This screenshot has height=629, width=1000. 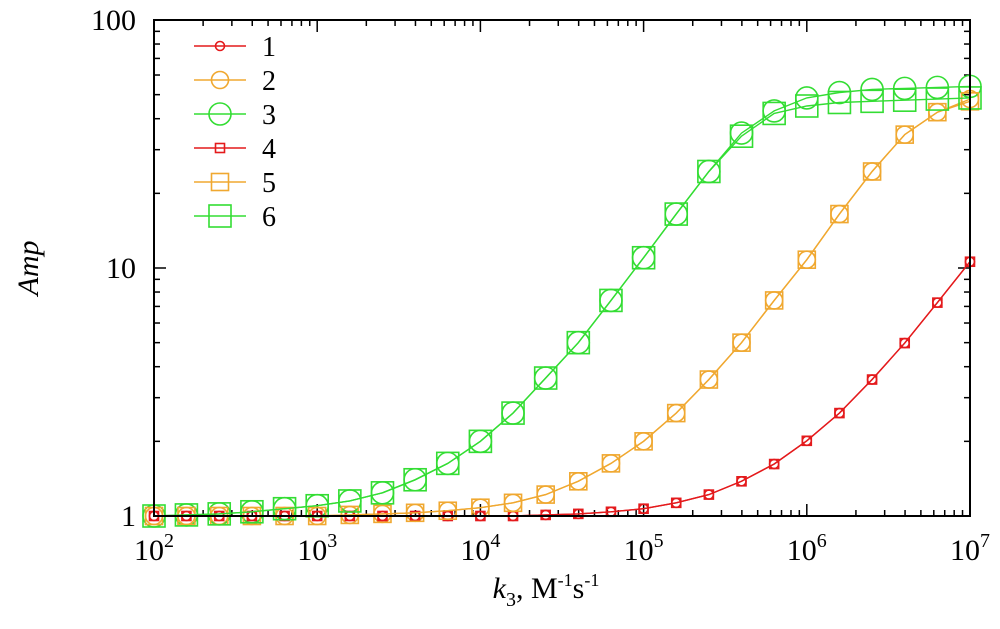 I want to click on x-tick-label: 10², so click(x=154, y=548).